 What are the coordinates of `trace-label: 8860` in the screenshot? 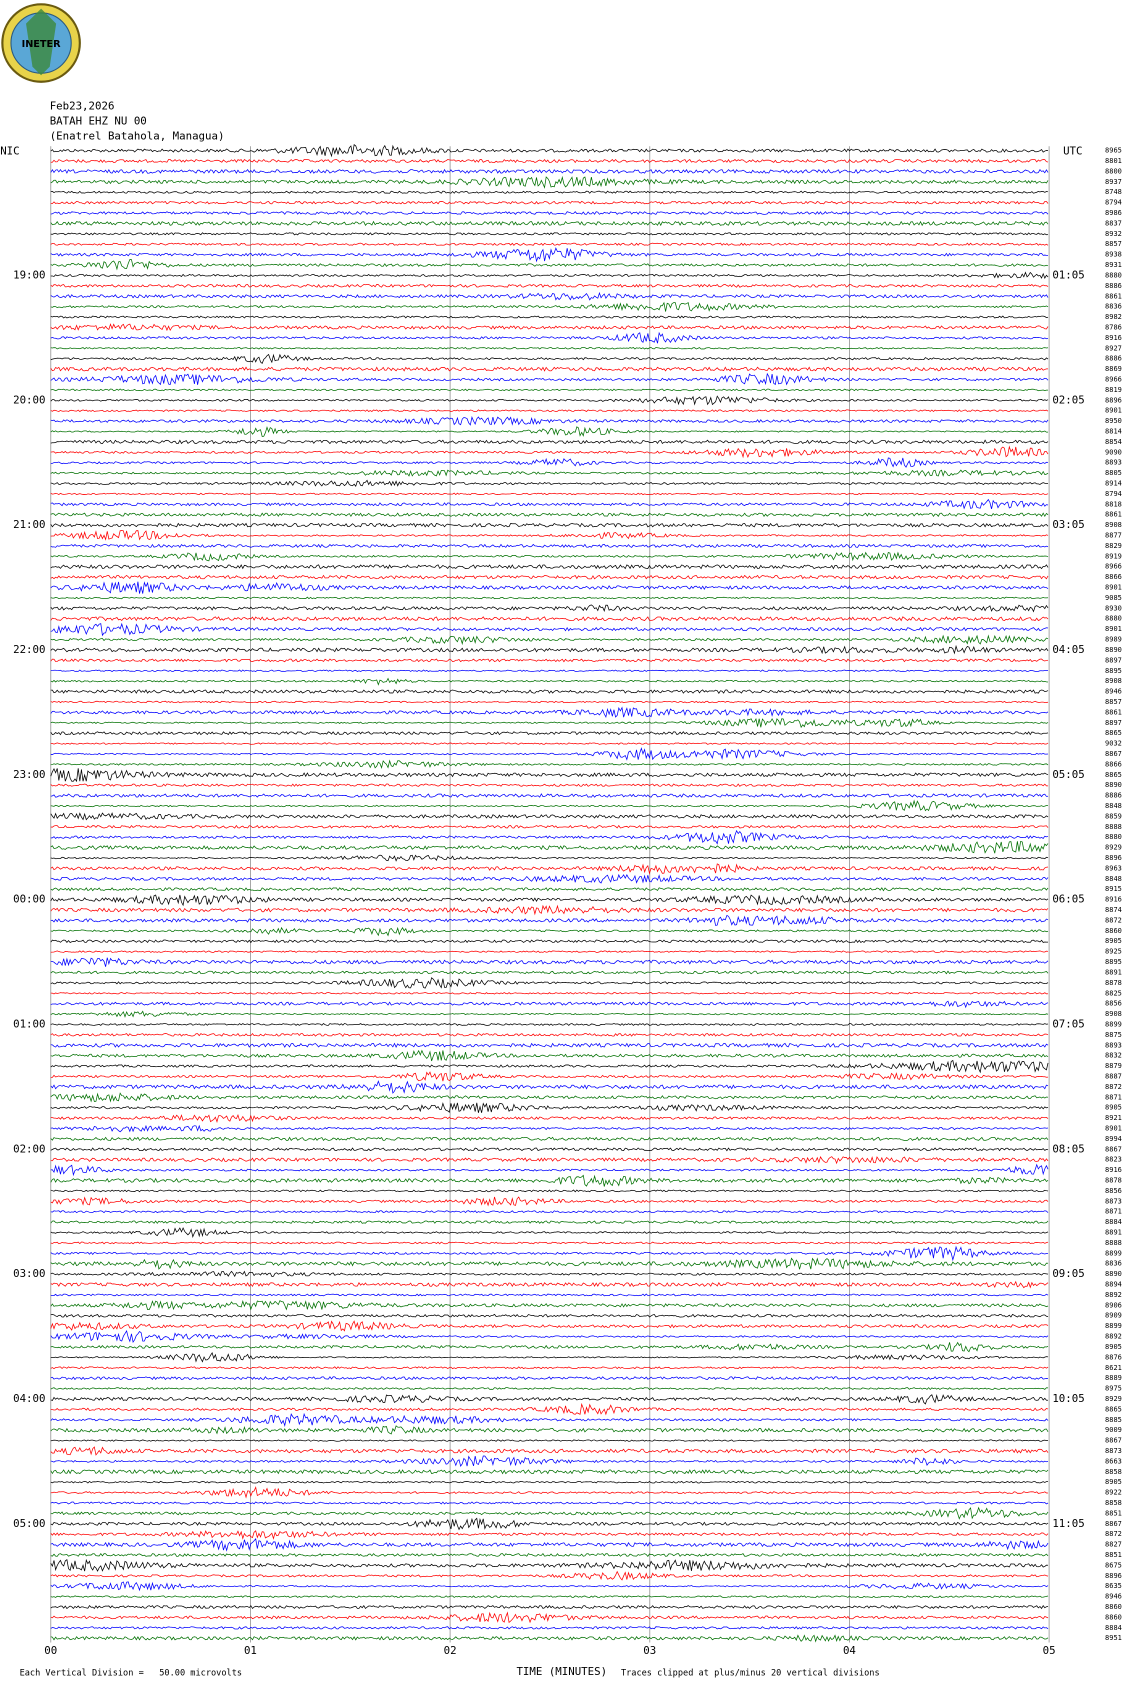 It's located at (1113, 1617).